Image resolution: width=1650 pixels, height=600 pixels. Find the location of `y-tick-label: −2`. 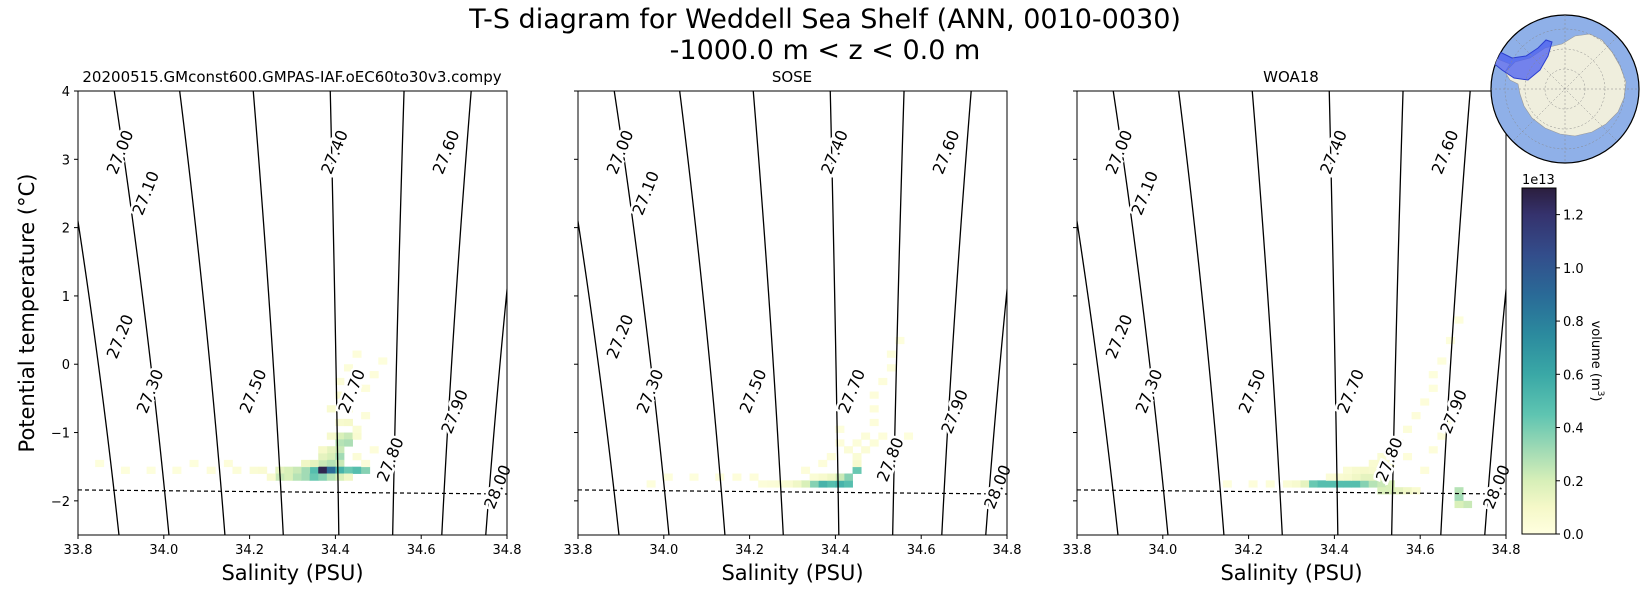

y-tick-label: −2 is located at coordinates (60, 502).